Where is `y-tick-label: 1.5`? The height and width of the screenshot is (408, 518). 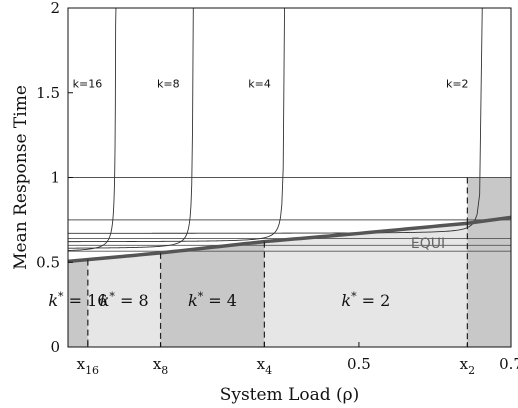 y-tick-label: 1.5 is located at coordinates (48, 93).